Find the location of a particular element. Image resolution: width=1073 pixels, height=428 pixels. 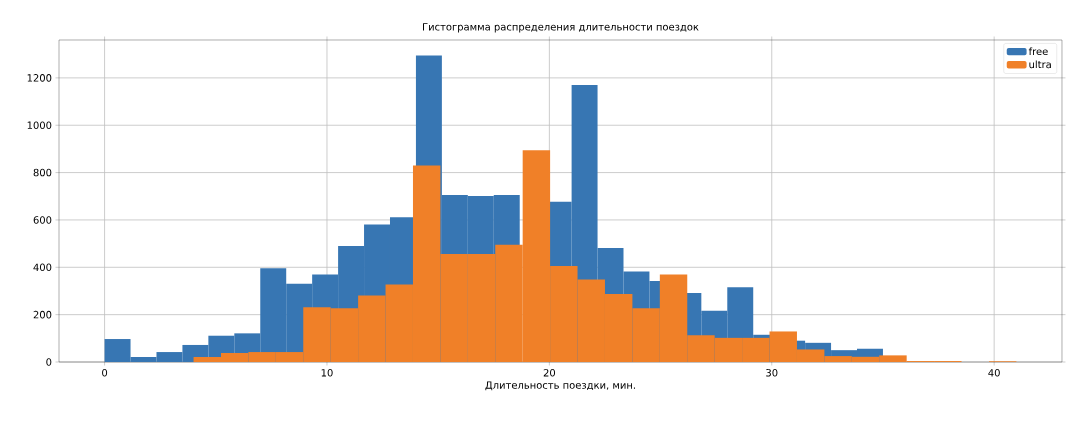

legend-label: ultra is located at coordinates (1040, 64).